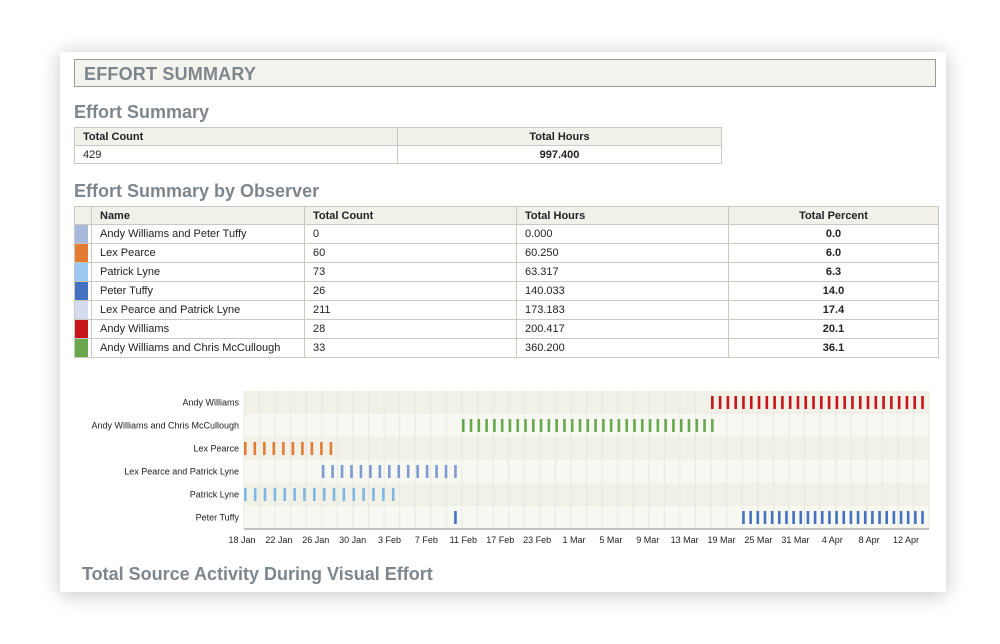  What do you see at coordinates (722, 540) in the screenshot?
I see `x-tick-label: 19 Mar` at bounding box center [722, 540].